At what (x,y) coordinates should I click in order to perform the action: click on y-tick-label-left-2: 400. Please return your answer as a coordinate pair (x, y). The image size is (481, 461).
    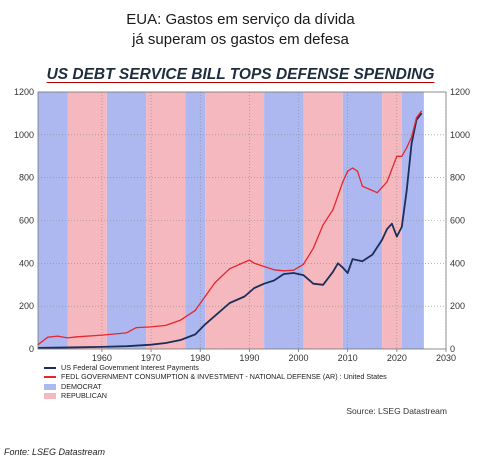
    Looking at the image, I should click on (26, 263).